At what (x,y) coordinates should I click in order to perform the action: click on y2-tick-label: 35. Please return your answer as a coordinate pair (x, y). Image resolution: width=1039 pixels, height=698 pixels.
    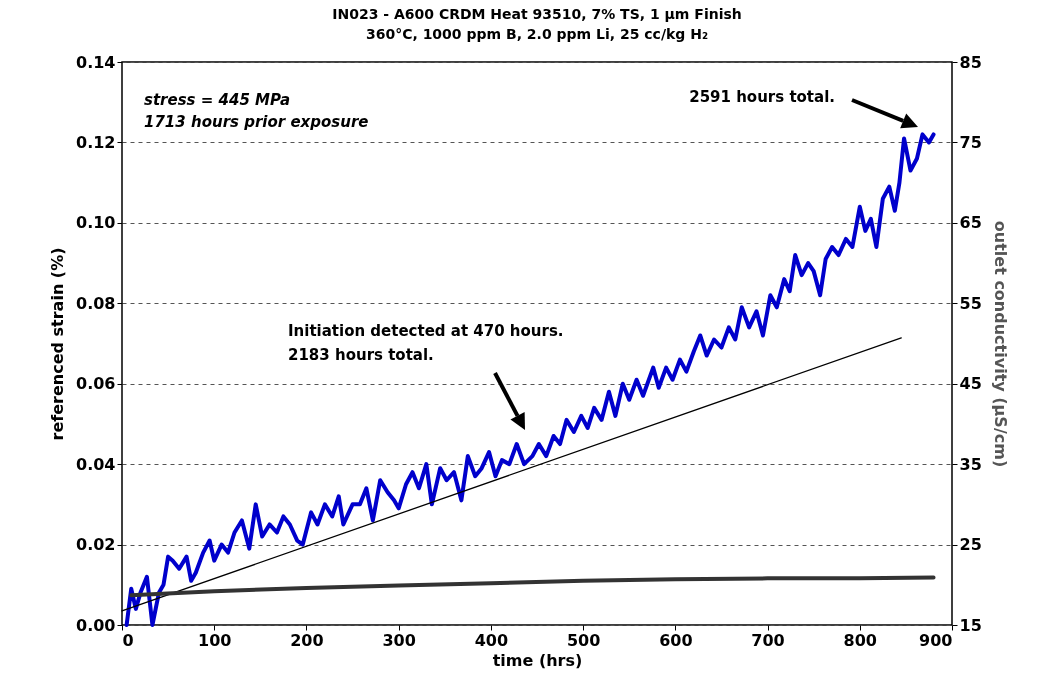
    Looking at the image, I should click on (970, 464).